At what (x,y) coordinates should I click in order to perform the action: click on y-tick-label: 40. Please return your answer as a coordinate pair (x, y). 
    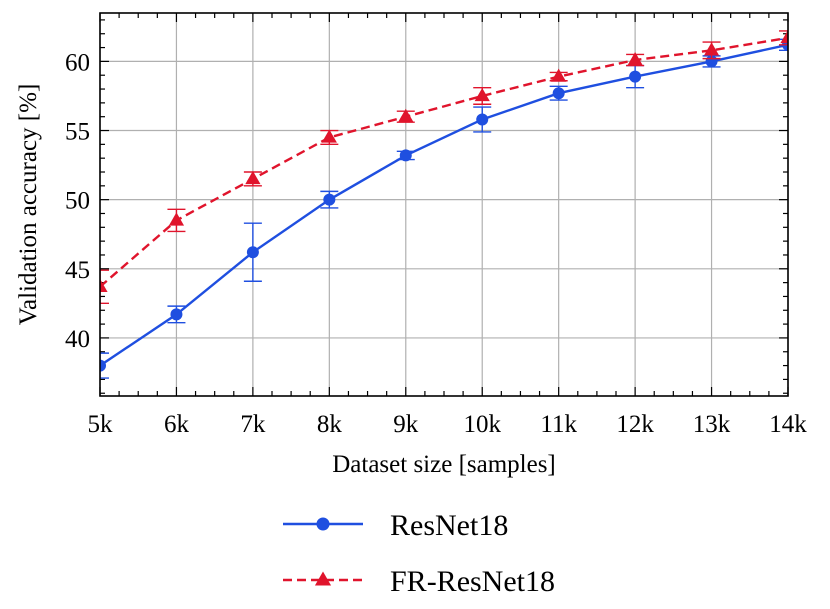
    Looking at the image, I should click on (77, 339).